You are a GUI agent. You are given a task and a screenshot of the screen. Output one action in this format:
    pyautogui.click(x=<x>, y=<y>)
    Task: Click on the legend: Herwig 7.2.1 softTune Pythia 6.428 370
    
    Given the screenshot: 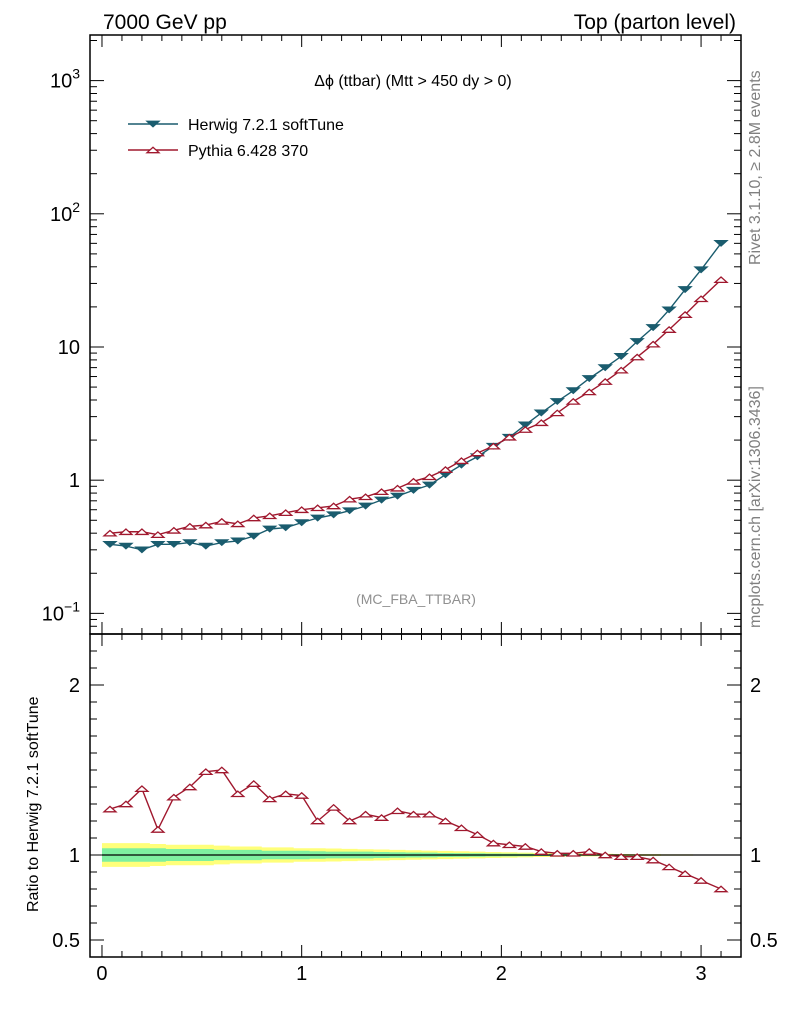 What is the action you would take?
    pyautogui.click(x=236, y=138)
    